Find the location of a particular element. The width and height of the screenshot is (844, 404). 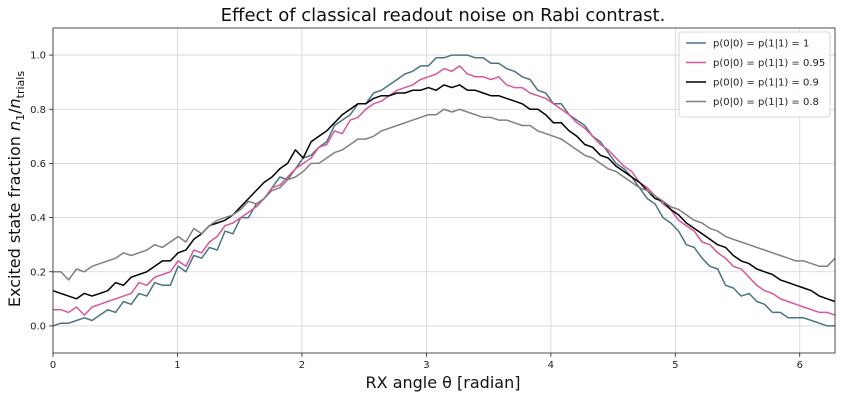

y-axis-ticks: 0.0 0.2 0.4 0.6 0.8 1.0 is located at coordinates (41, 191).